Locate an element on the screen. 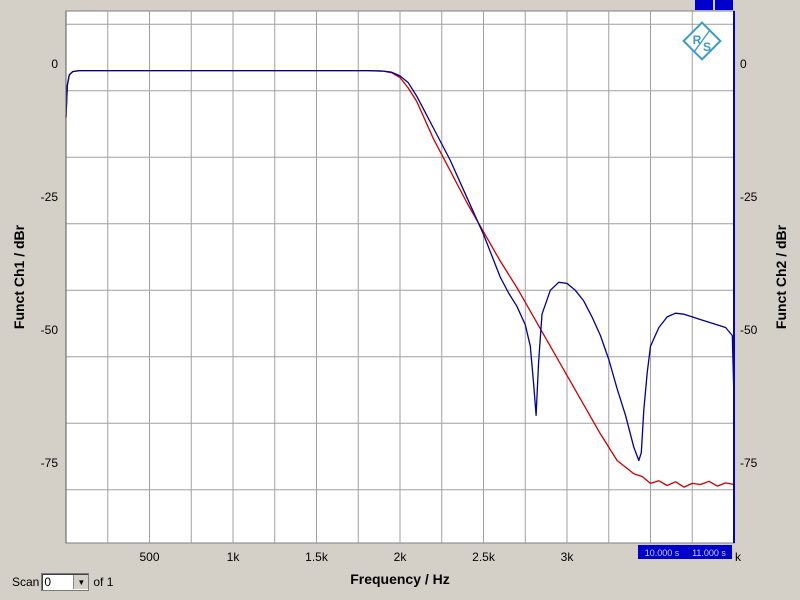 The height and width of the screenshot is (600, 800). x-tick-label: 3k is located at coordinates (568, 557).